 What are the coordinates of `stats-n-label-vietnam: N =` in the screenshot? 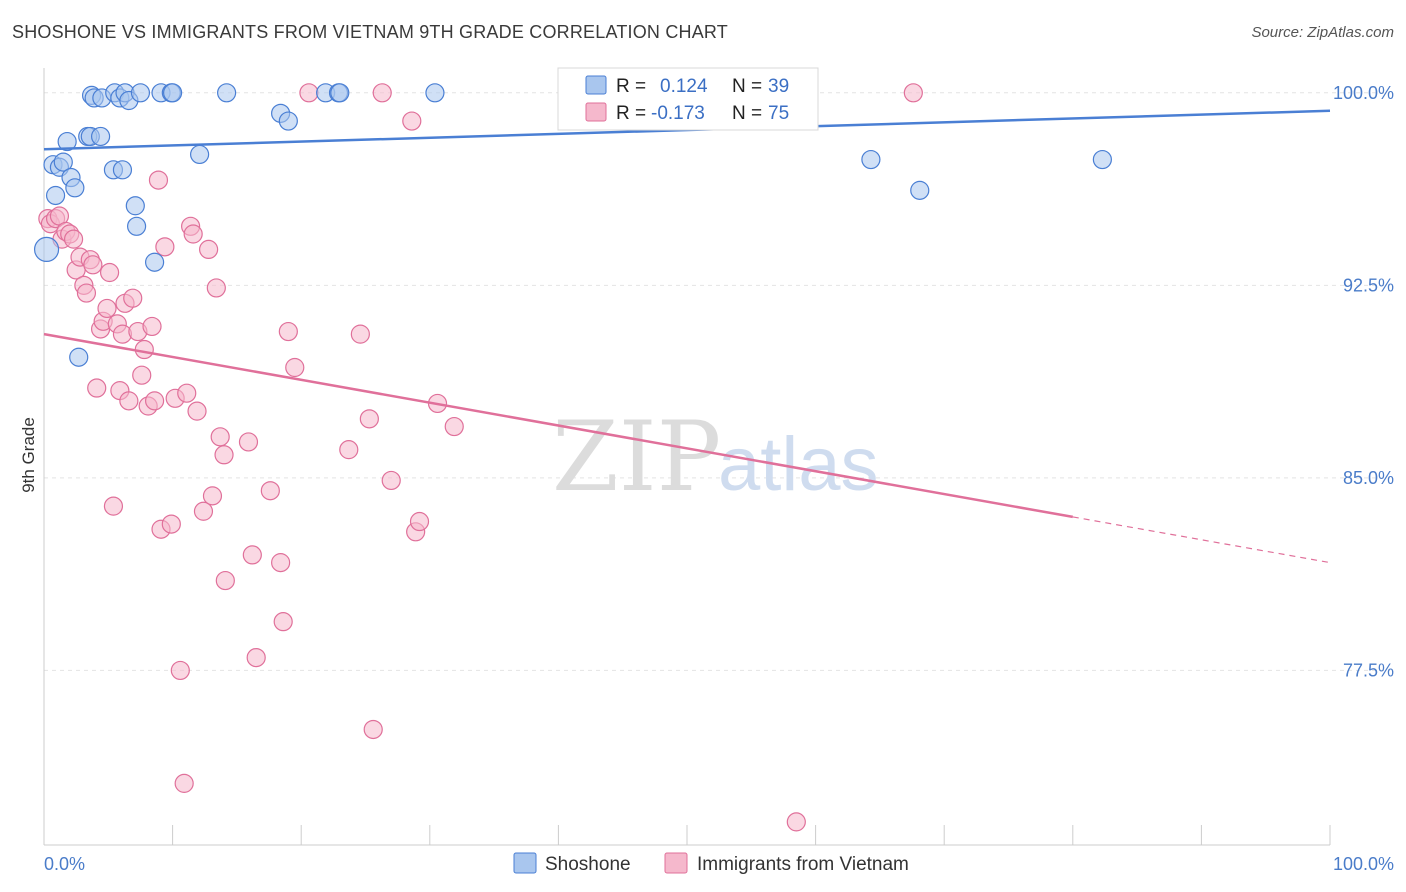 It's located at (747, 113).